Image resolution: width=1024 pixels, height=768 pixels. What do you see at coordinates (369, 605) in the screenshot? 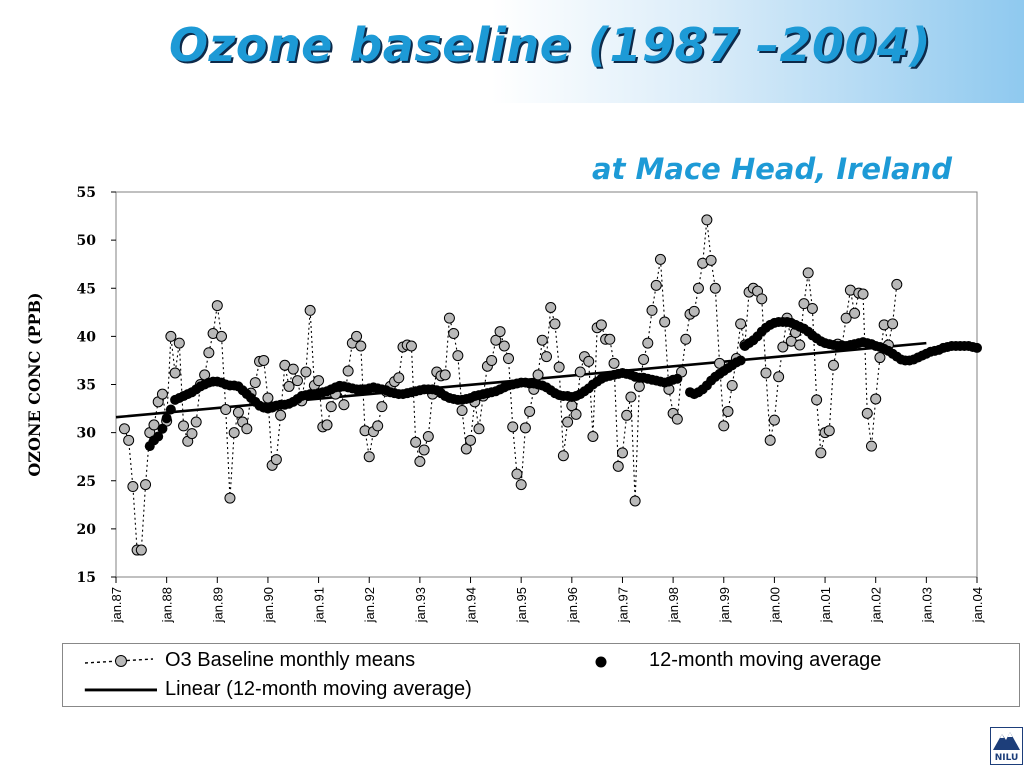
I see `x-tick-label: jan.92` at bounding box center [369, 605].